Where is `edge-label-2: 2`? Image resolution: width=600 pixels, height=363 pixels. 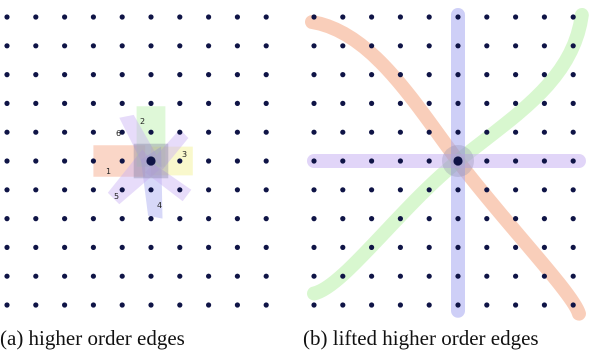
edge-label-2: 2 is located at coordinates (142, 121).